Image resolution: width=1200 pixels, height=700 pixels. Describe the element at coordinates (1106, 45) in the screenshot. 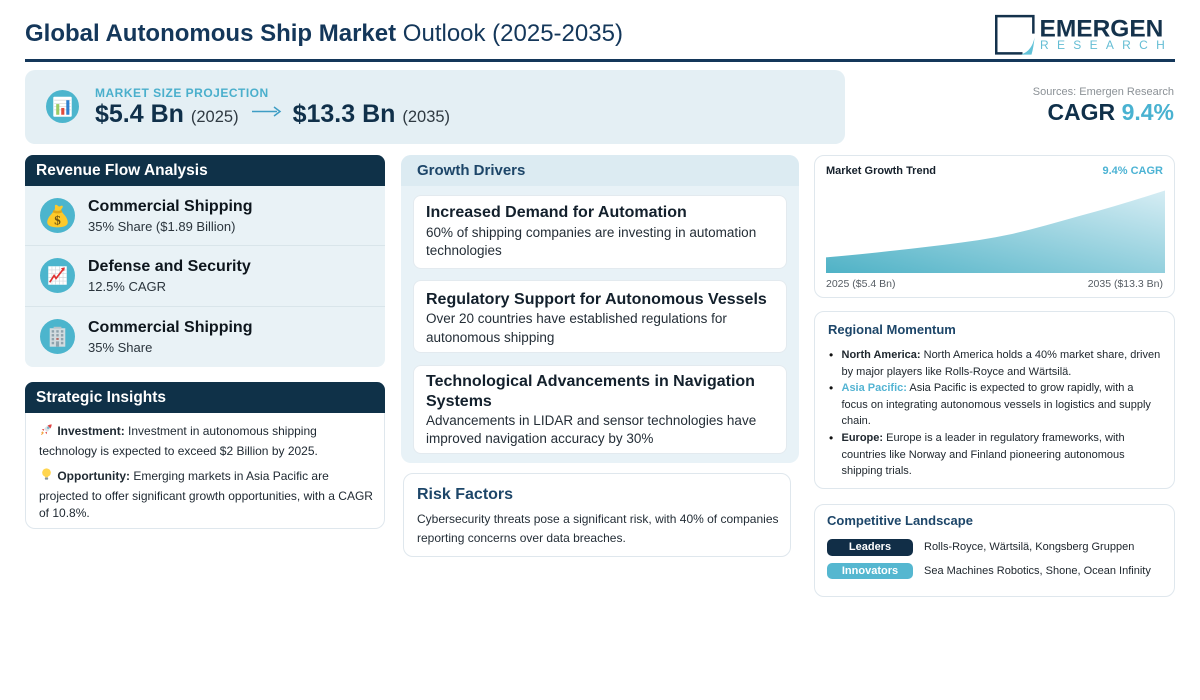

I see `svg-text: RESEARCH` at that location.